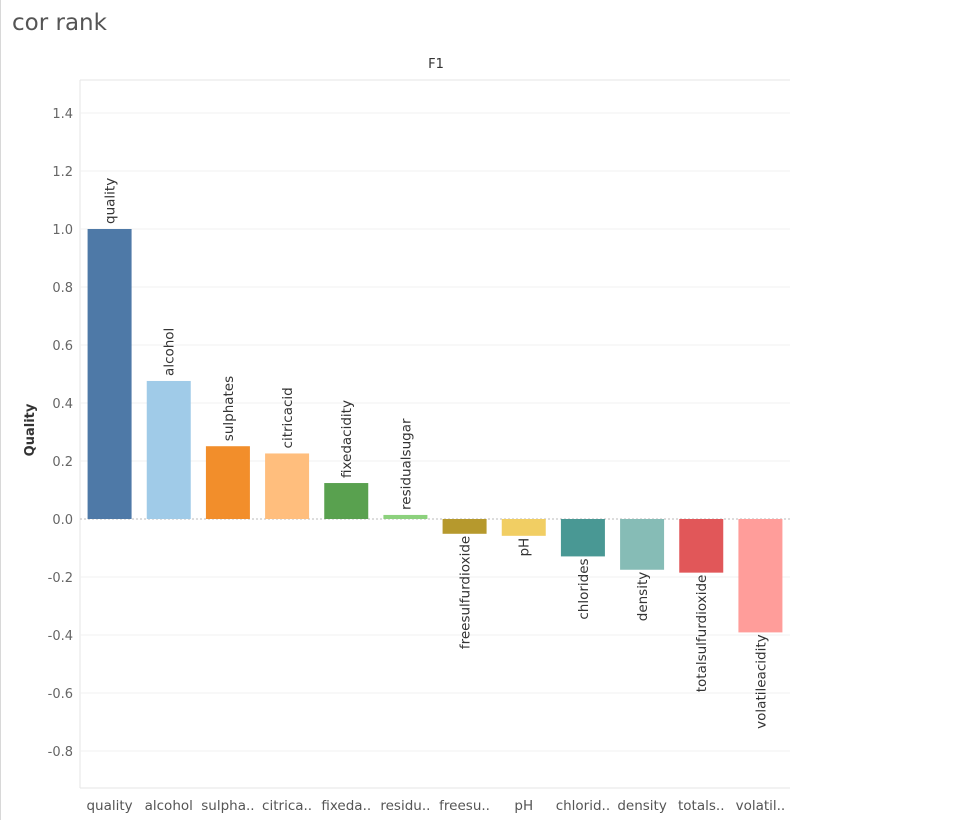  I want to click on y-tick-label: 1.2, so click(62, 172).